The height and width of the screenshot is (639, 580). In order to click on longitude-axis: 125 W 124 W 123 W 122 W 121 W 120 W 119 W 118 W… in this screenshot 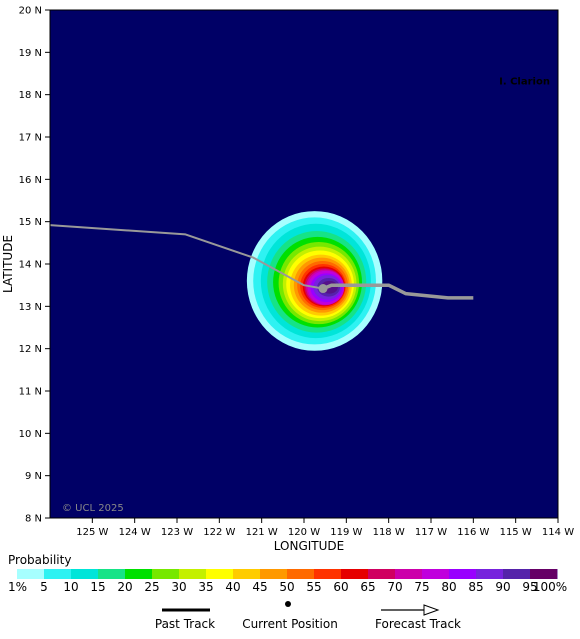, I will do `click(325, 528)`.